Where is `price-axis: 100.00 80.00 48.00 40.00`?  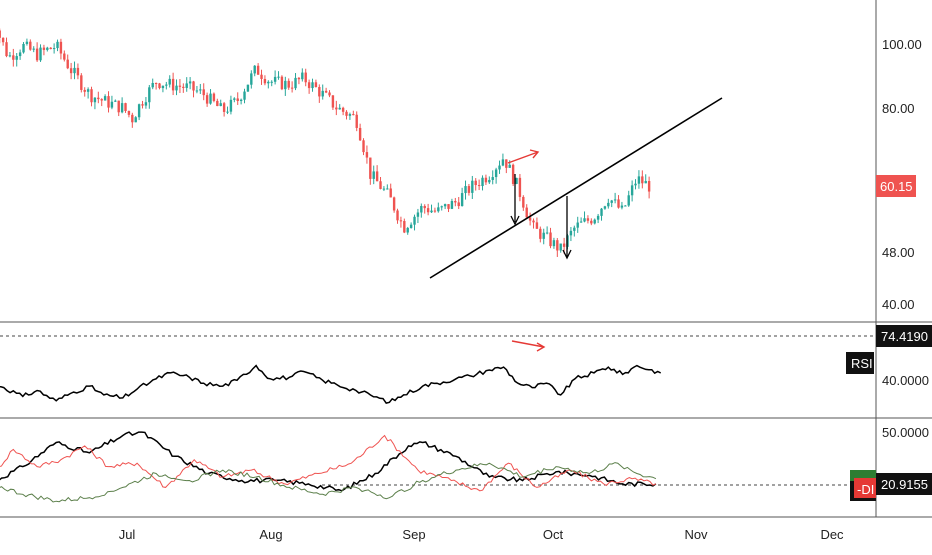
price-axis: 100.00 80.00 48.00 40.00 is located at coordinates (902, 174).